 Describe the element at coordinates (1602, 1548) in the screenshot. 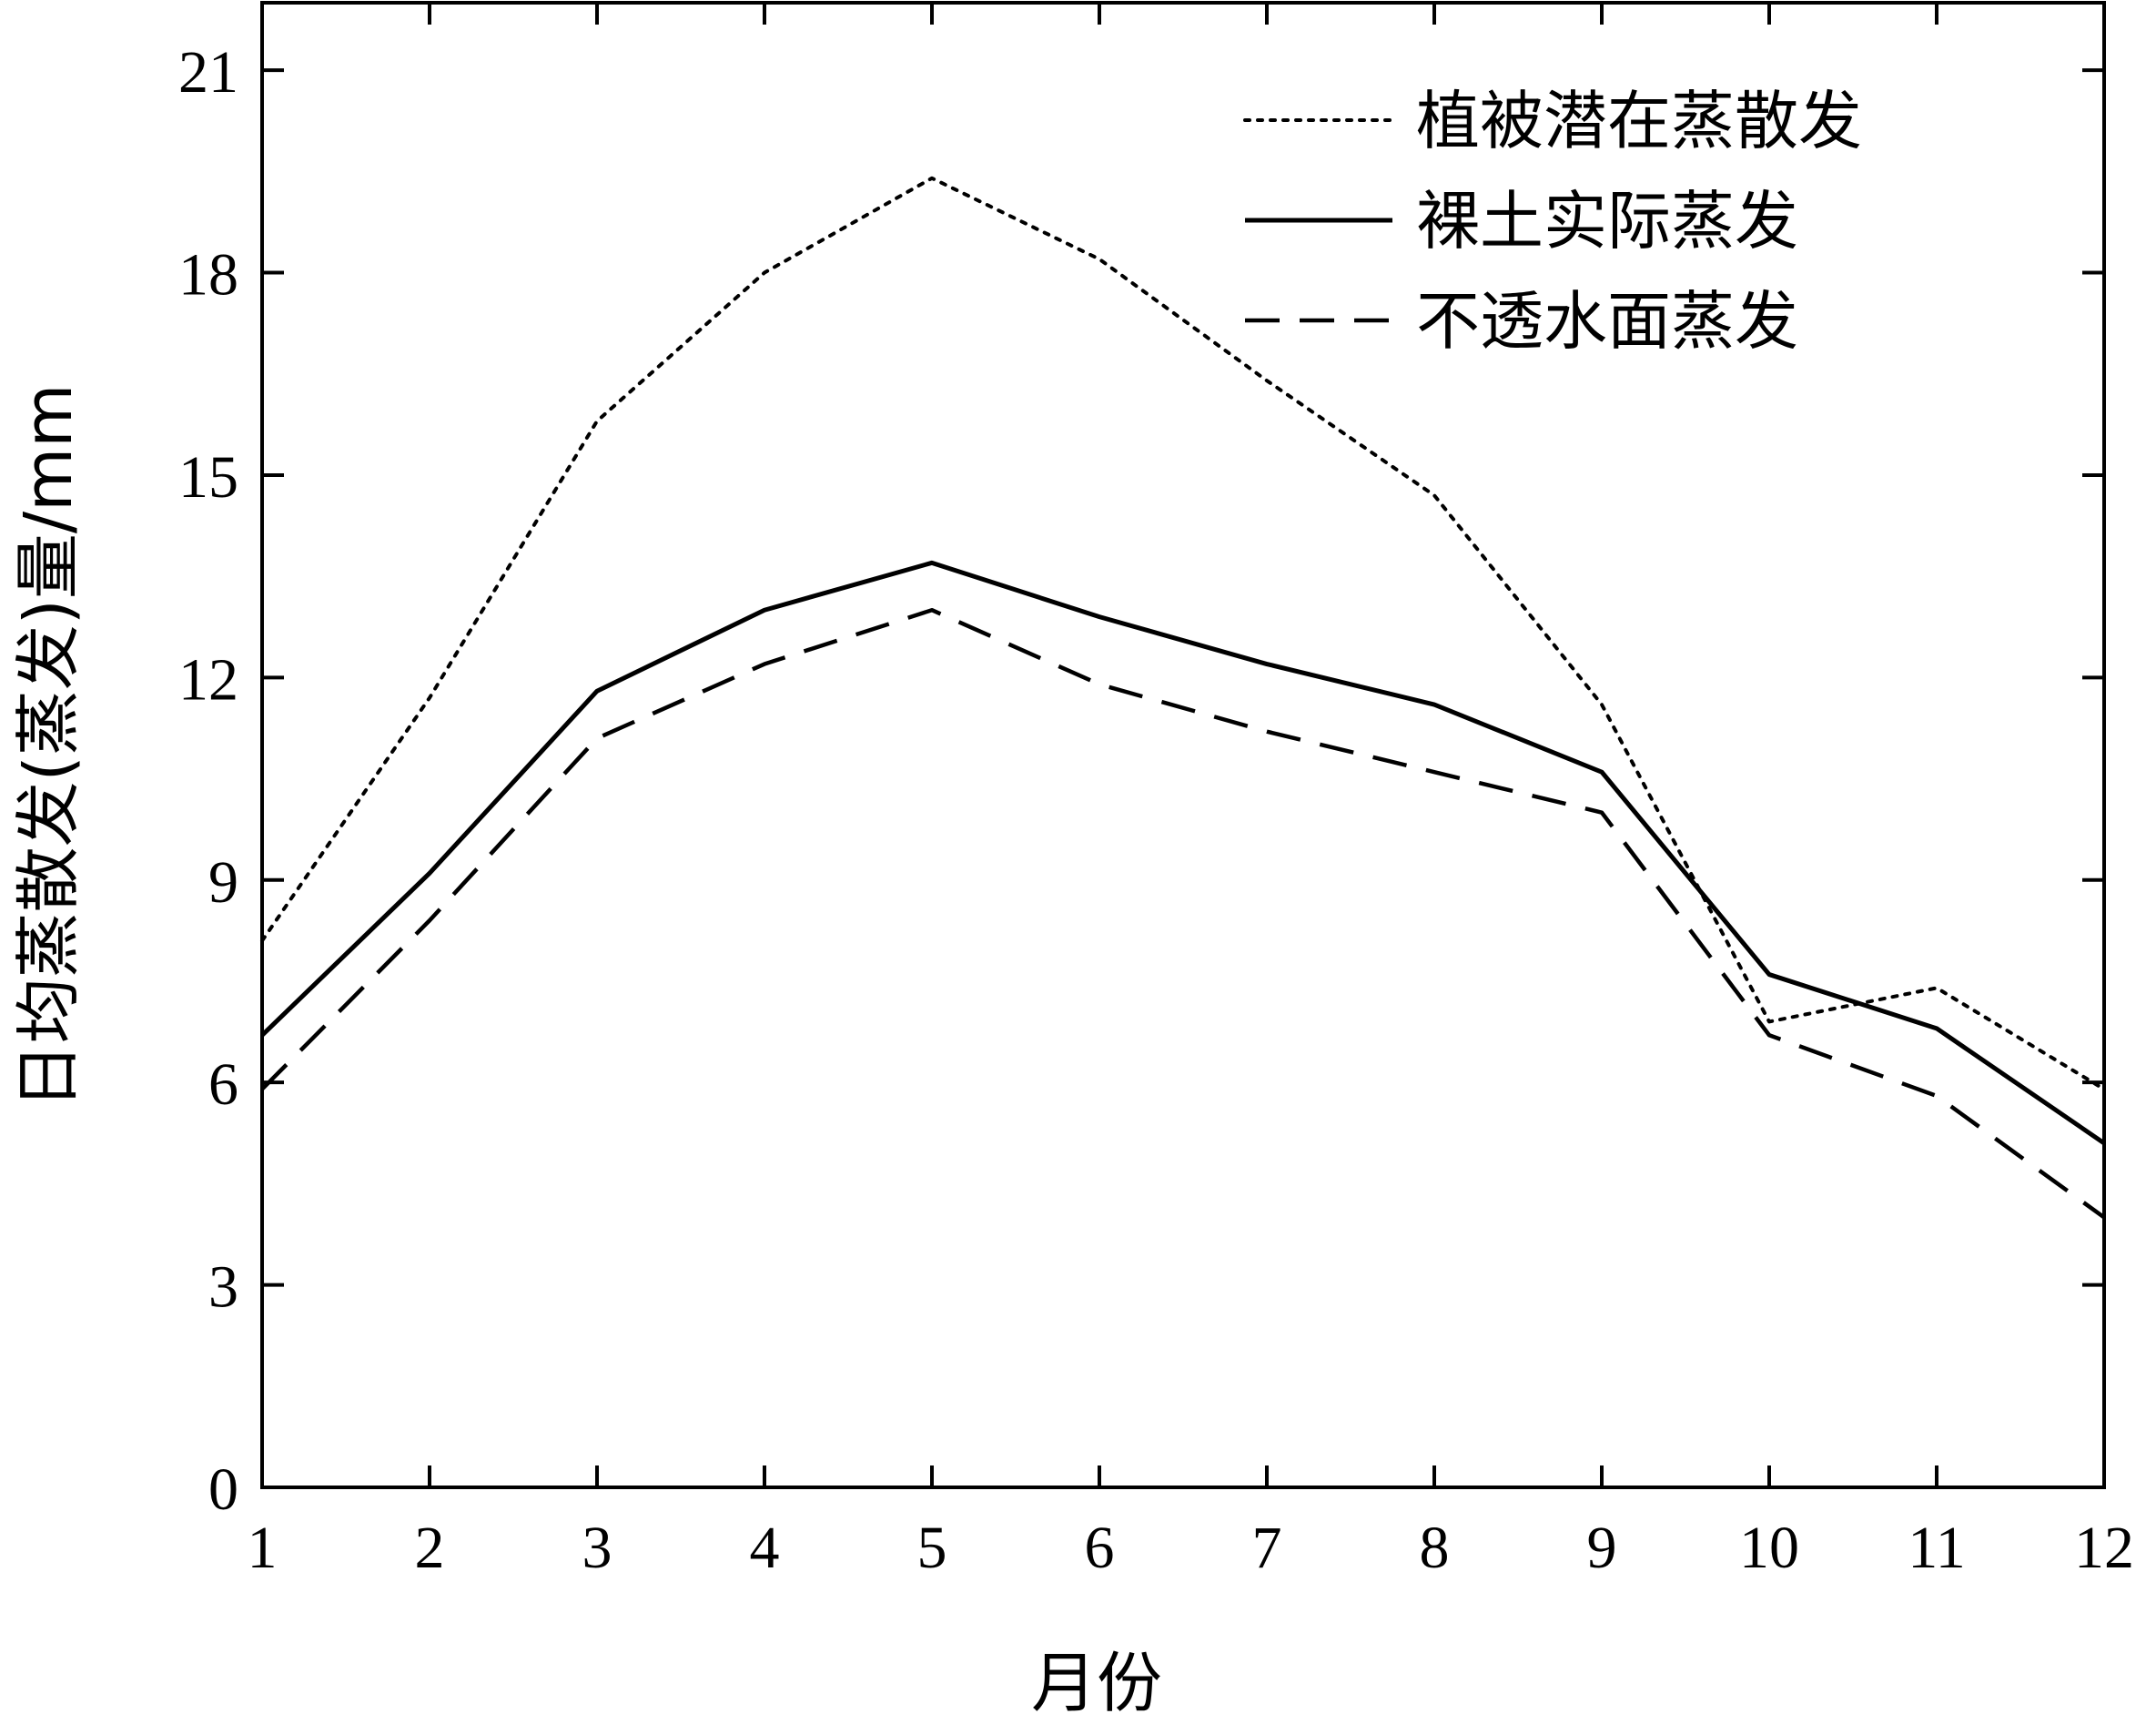

I see `x-tick-label: 9` at that location.